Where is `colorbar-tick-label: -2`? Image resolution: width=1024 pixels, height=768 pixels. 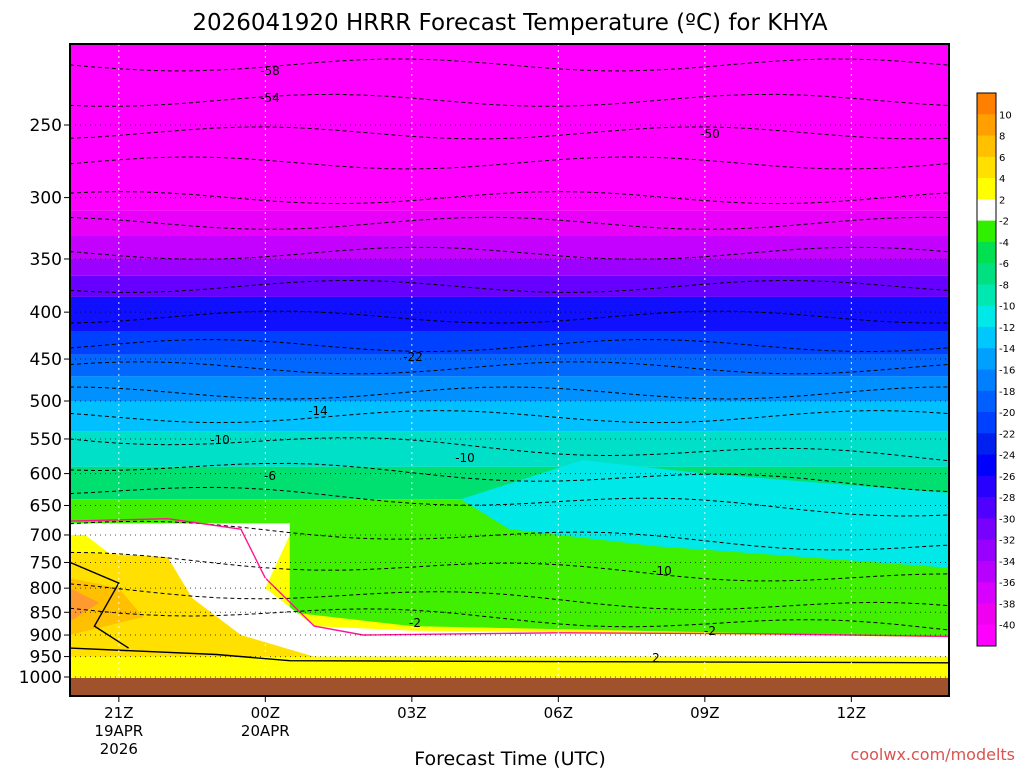
colorbar-tick-label: -2 is located at coordinates (1004, 222).